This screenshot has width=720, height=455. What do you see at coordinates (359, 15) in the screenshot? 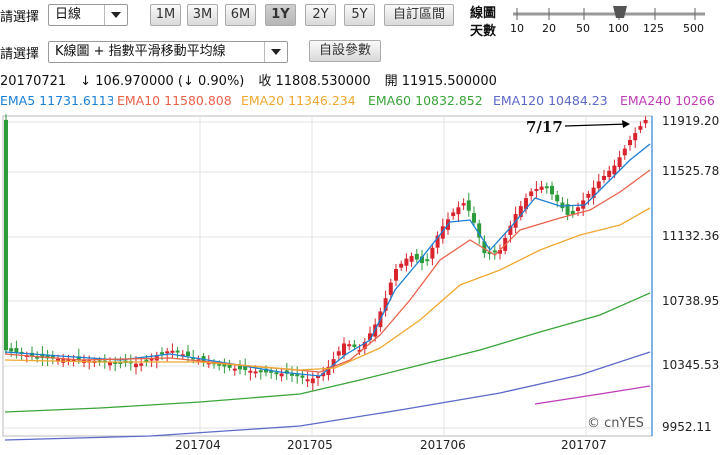
I see `range-button-5y: 5Y` at bounding box center [359, 15].